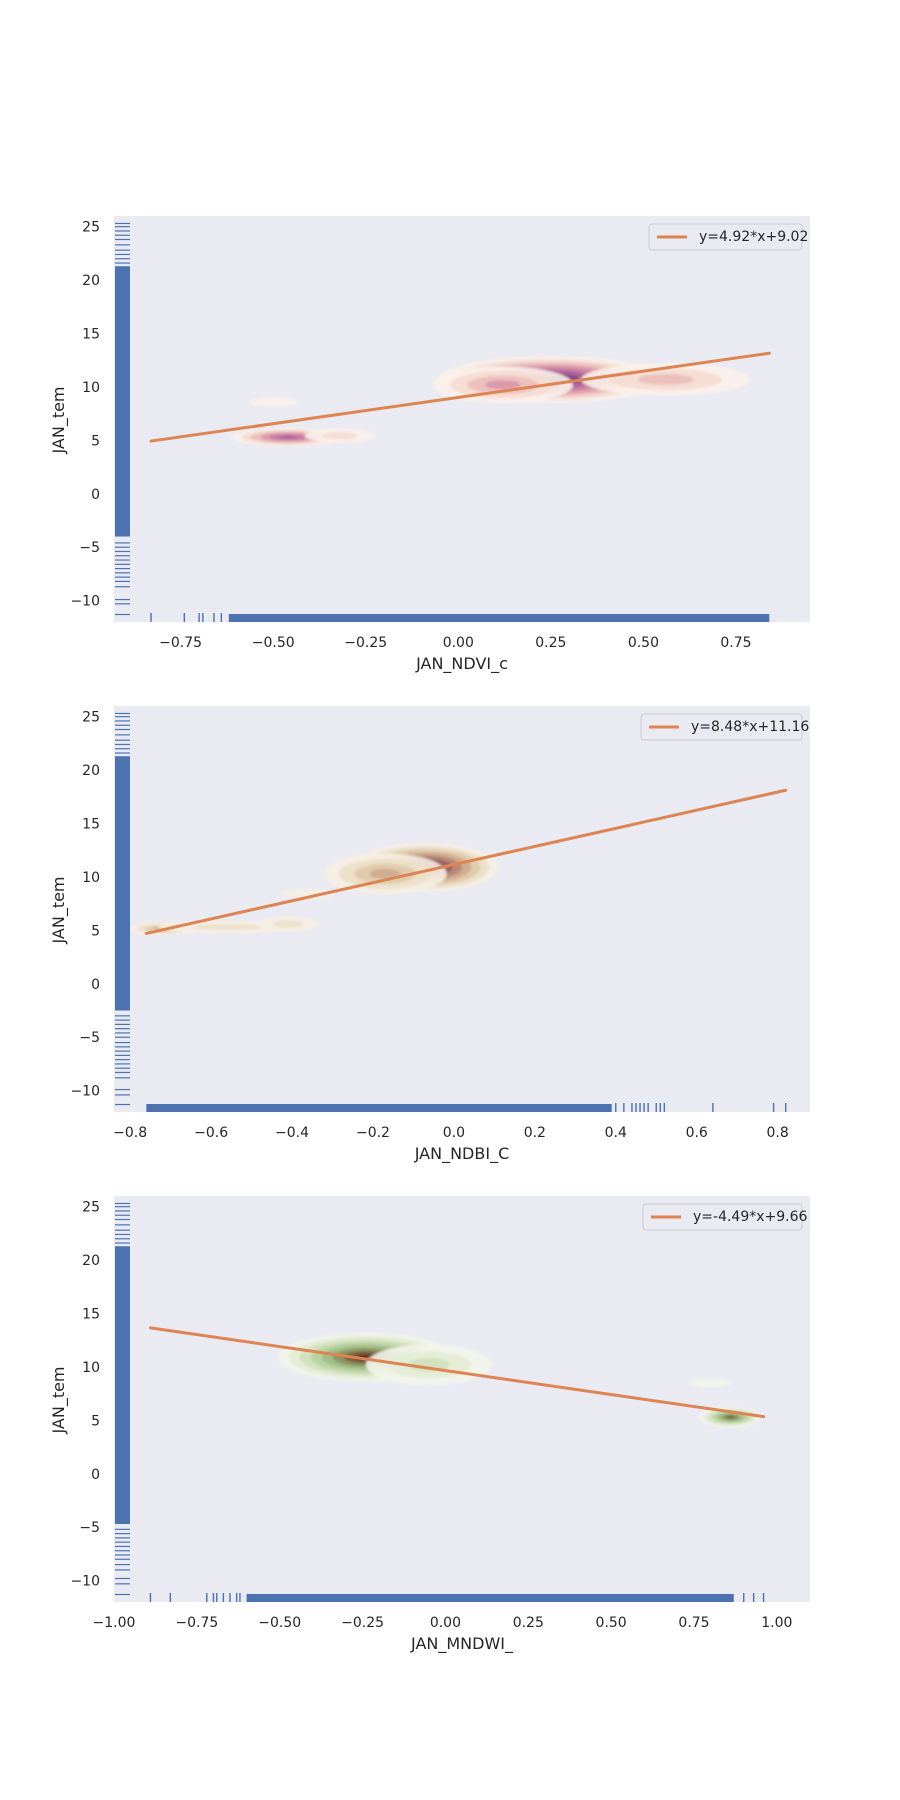  What do you see at coordinates (461, 664) in the screenshot?
I see `x-axis-label: JAN_NDVI_c` at bounding box center [461, 664].